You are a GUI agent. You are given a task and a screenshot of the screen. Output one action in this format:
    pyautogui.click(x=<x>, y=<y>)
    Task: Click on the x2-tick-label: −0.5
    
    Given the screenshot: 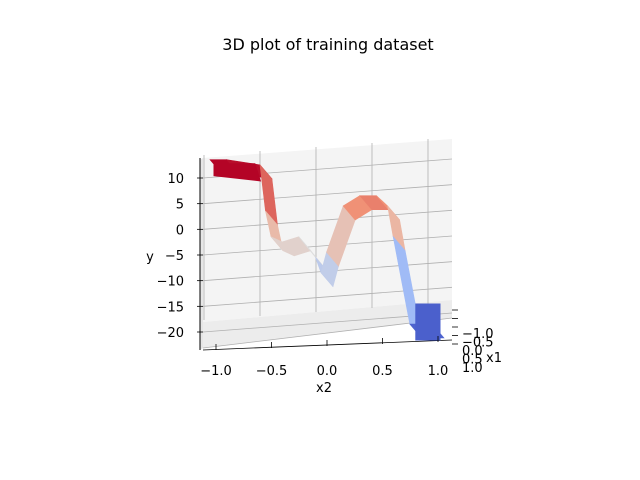 What is the action you would take?
    pyautogui.click(x=272, y=371)
    